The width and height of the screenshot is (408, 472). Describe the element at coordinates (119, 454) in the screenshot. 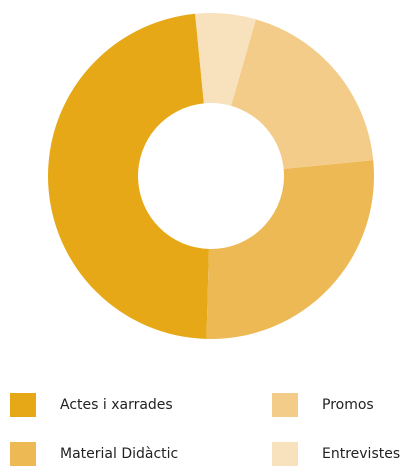

I see `legend-label: Material Didàctic` at that location.